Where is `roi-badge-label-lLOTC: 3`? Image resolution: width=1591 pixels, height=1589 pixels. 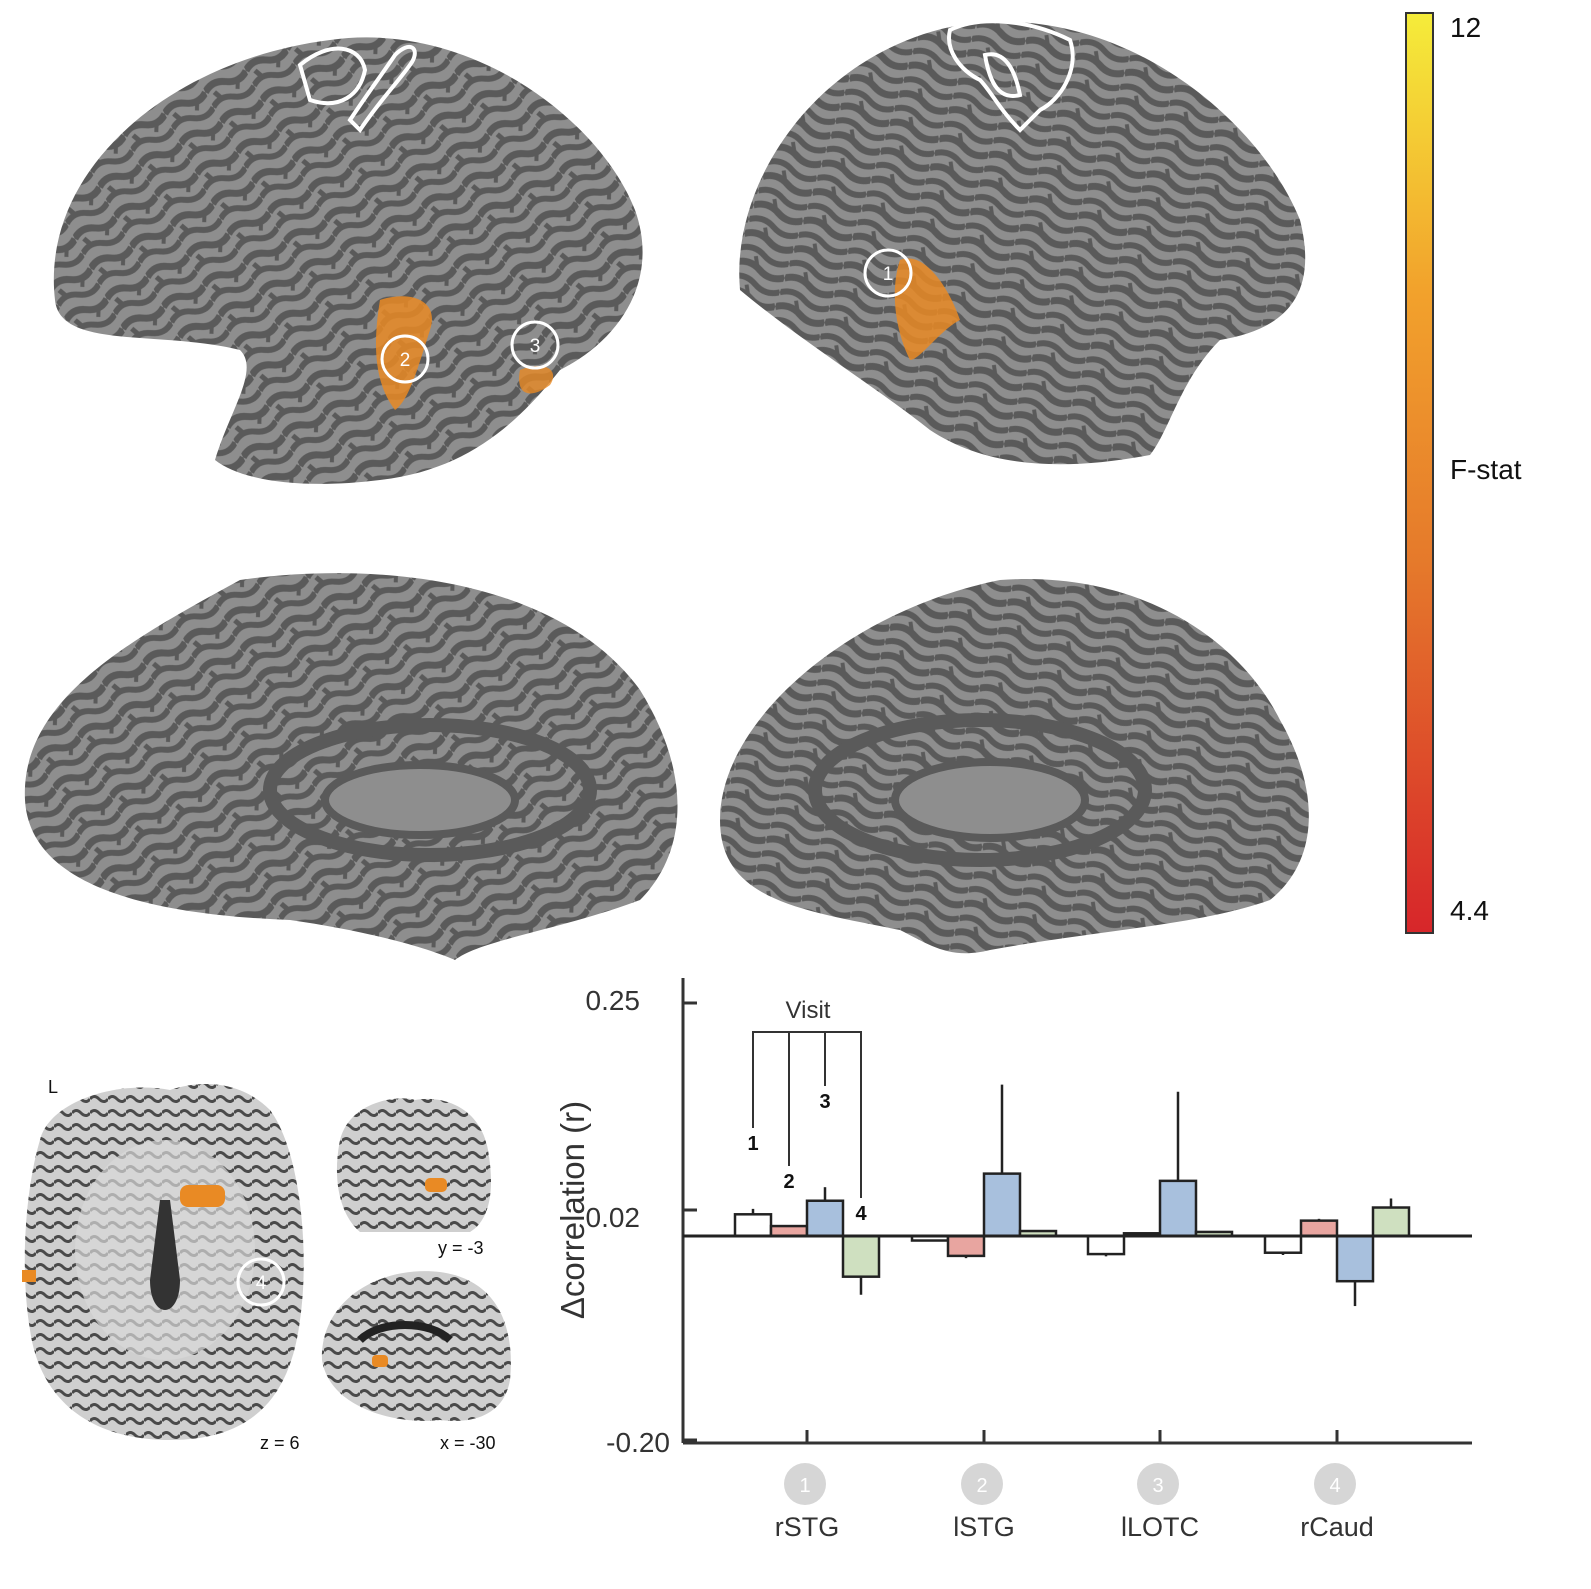
roi-badge-label-lLOTC: 3 is located at coordinates (1157, 1486).